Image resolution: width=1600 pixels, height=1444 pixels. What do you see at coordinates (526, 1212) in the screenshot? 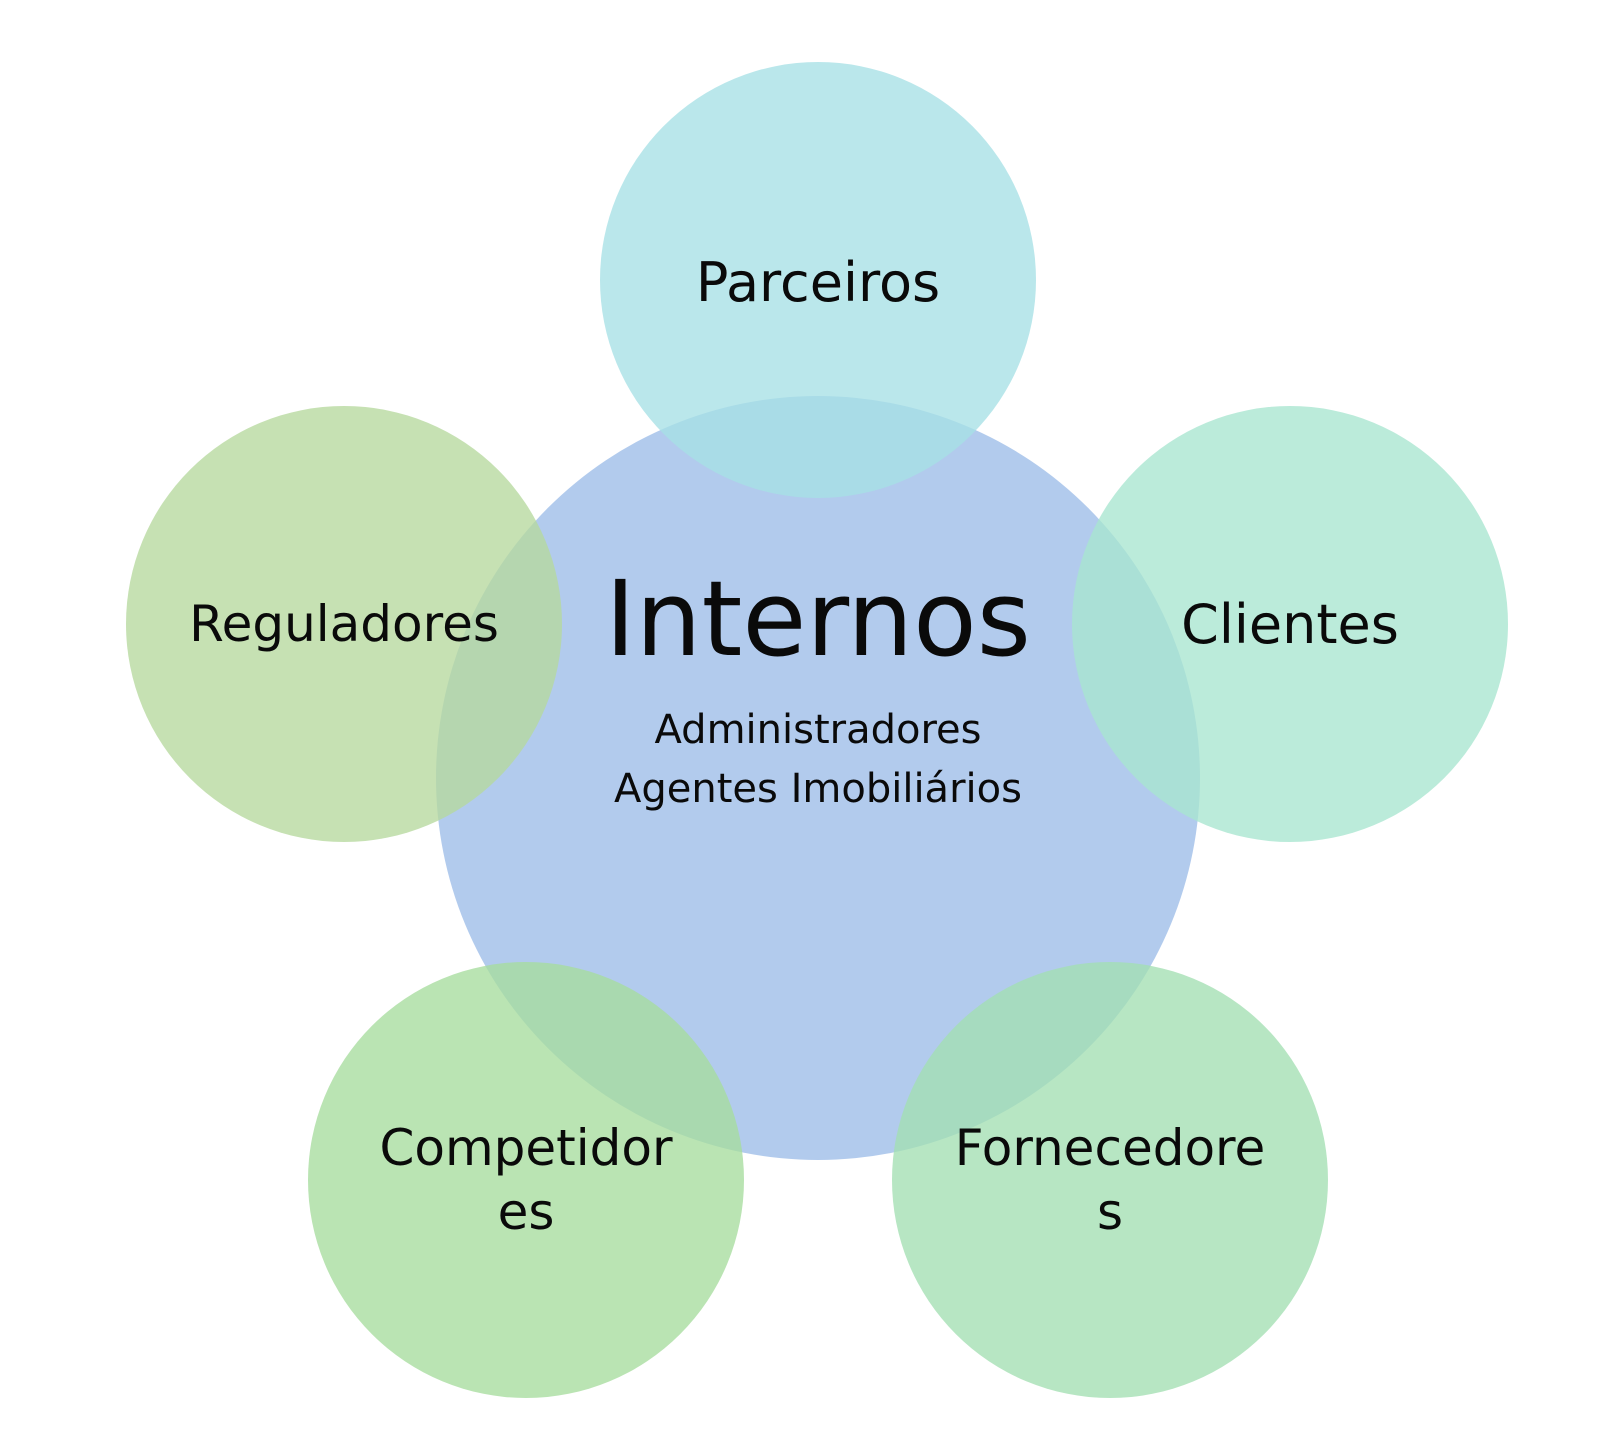
I see `label-competidores-2: es` at bounding box center [526, 1212].